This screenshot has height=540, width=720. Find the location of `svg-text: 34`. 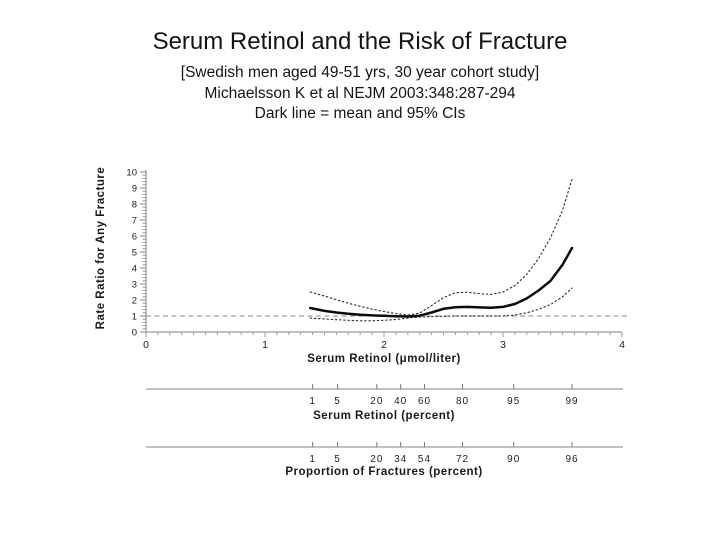

svg-text: 34 is located at coordinates (400, 459).